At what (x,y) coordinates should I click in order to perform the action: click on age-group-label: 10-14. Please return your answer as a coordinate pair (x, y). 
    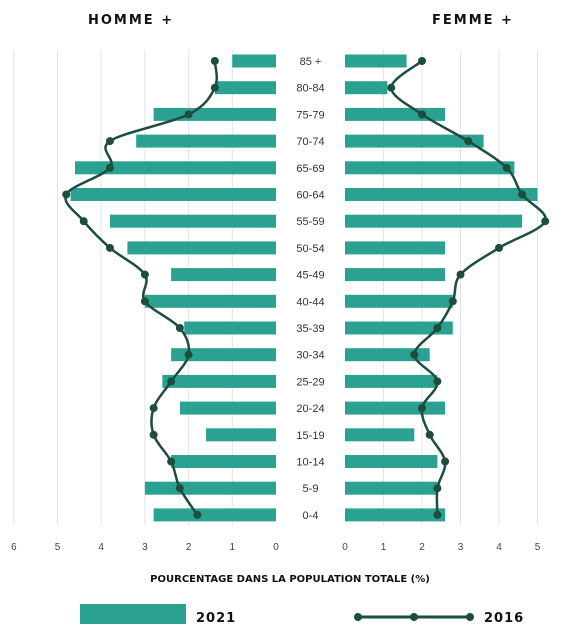
    Looking at the image, I should click on (310, 463).